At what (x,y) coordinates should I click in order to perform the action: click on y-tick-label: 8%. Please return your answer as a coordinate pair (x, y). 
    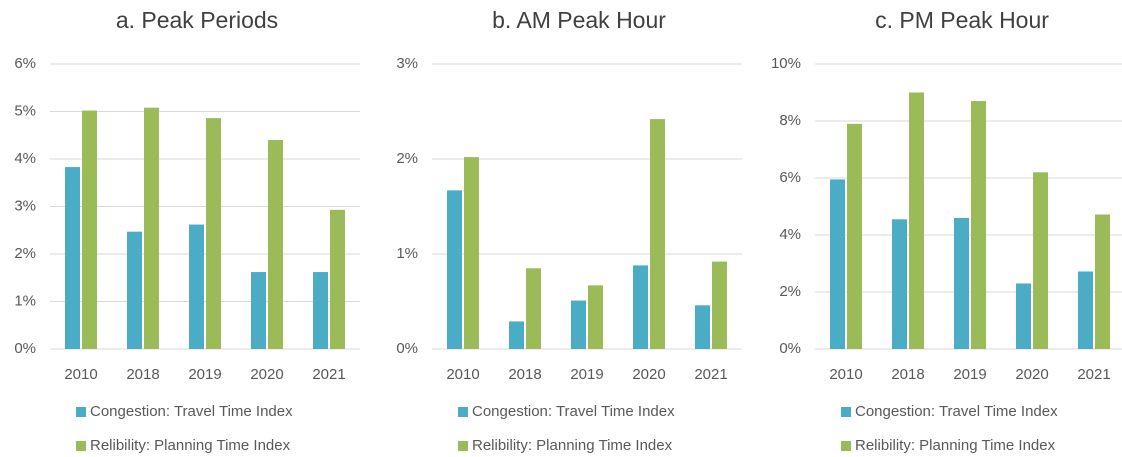
    Looking at the image, I should click on (790, 120).